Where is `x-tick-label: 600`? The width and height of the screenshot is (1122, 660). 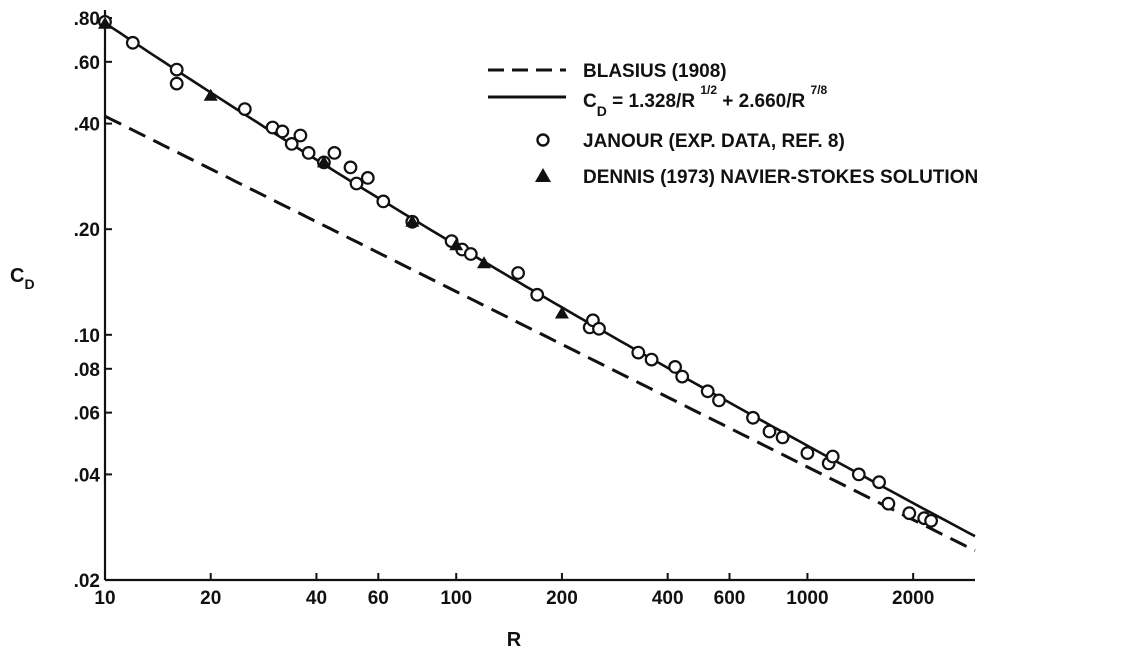
x-tick-label: 600 is located at coordinates (730, 598).